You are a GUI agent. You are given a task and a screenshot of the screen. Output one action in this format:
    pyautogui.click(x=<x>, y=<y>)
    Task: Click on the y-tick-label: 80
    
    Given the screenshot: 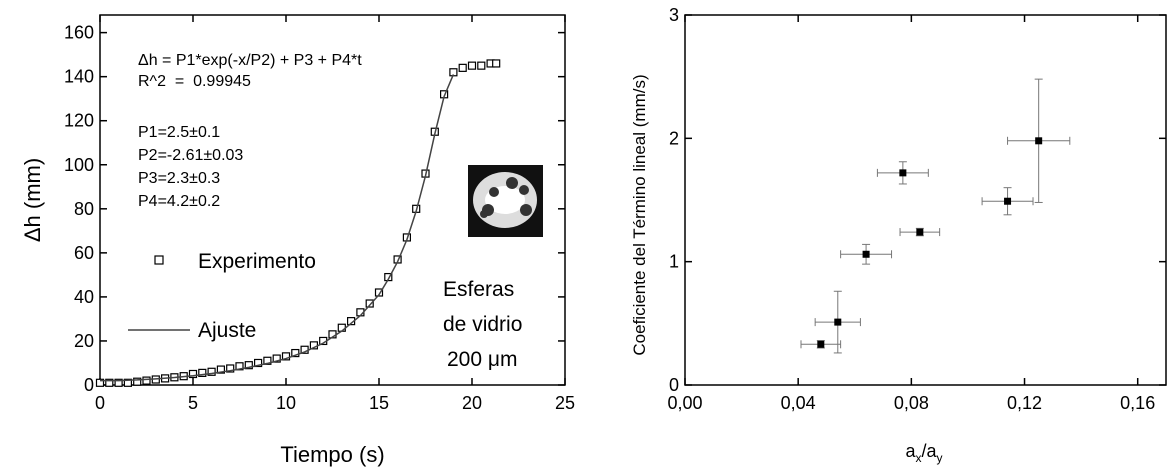 What is the action you would take?
    pyautogui.click(x=84, y=209)
    